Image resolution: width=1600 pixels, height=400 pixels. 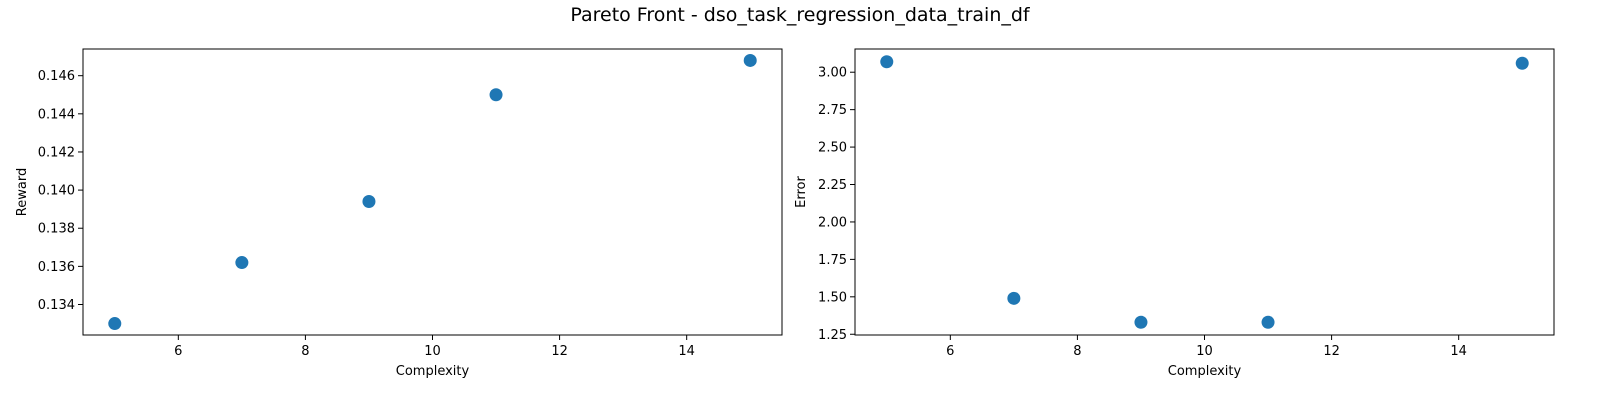 I want to click on y-tick-label: 0.140, so click(x=56, y=191).